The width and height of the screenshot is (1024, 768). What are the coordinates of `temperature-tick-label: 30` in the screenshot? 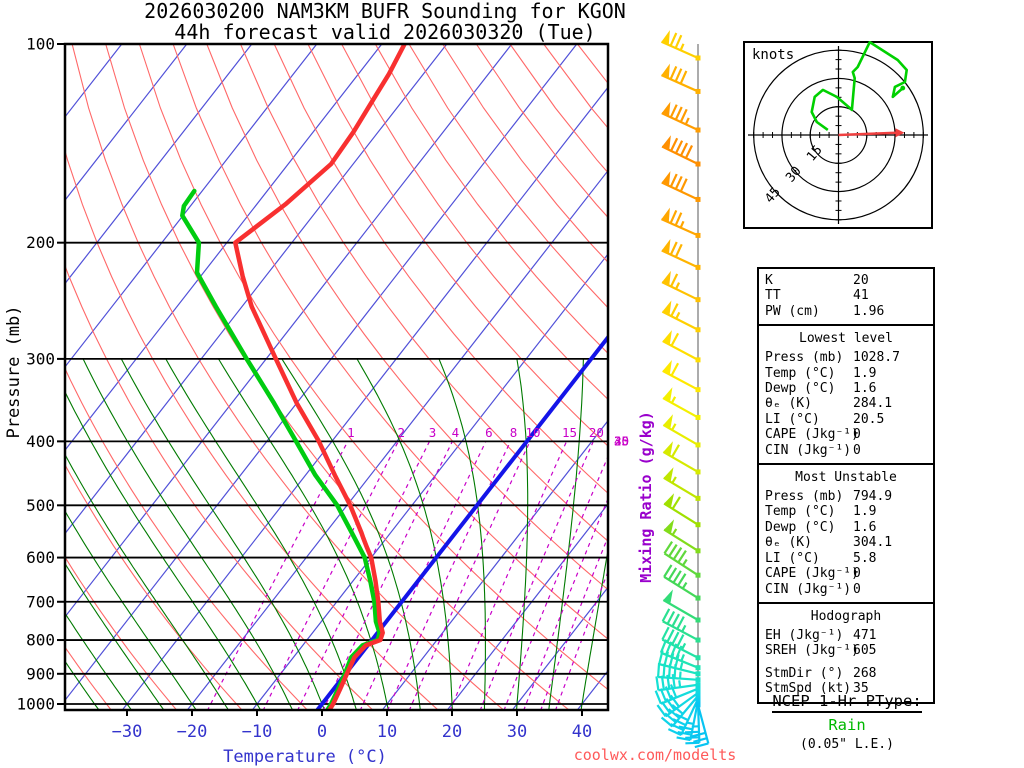 It's located at (517, 732).